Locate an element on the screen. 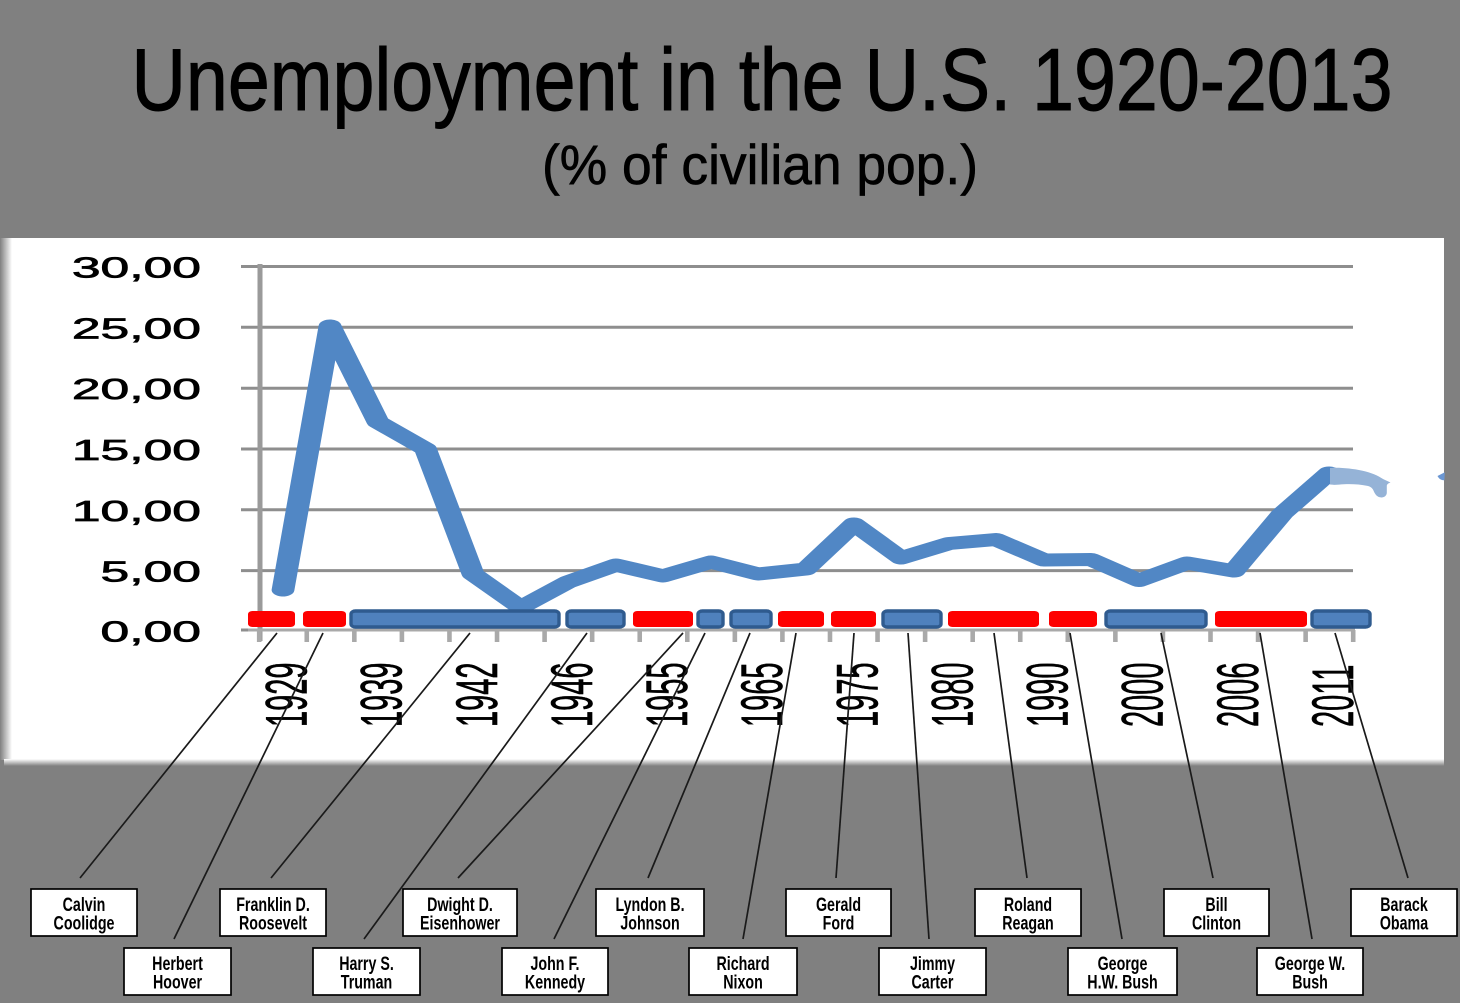  svg-text: John F. is located at coordinates (554, 963).